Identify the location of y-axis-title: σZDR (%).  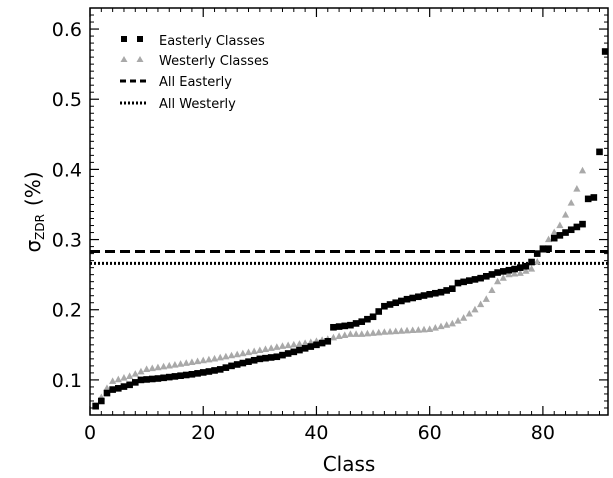
(34, 211).